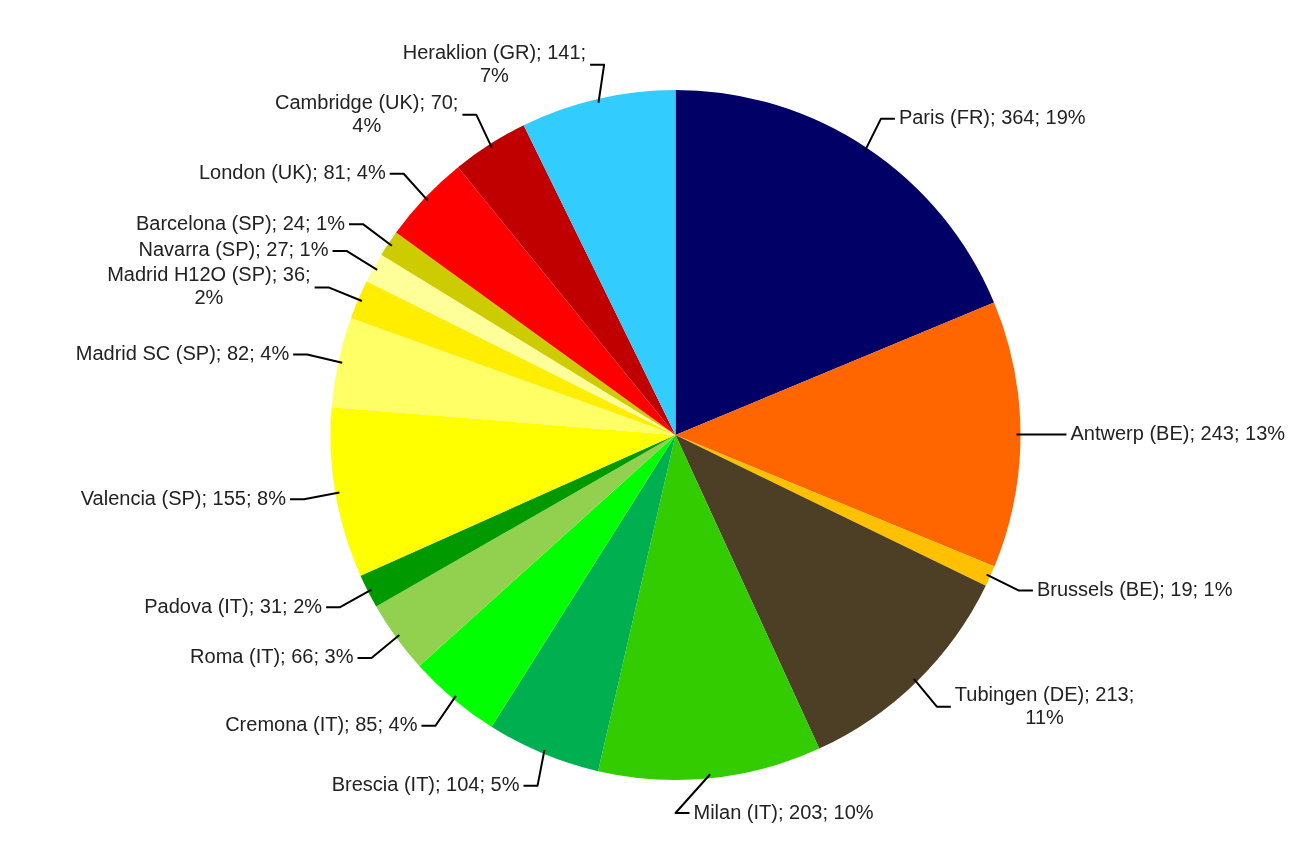  Describe the element at coordinates (182, 353) in the screenshot. I see `slice-label: Madrid SC (SP); 82; 4%` at that location.